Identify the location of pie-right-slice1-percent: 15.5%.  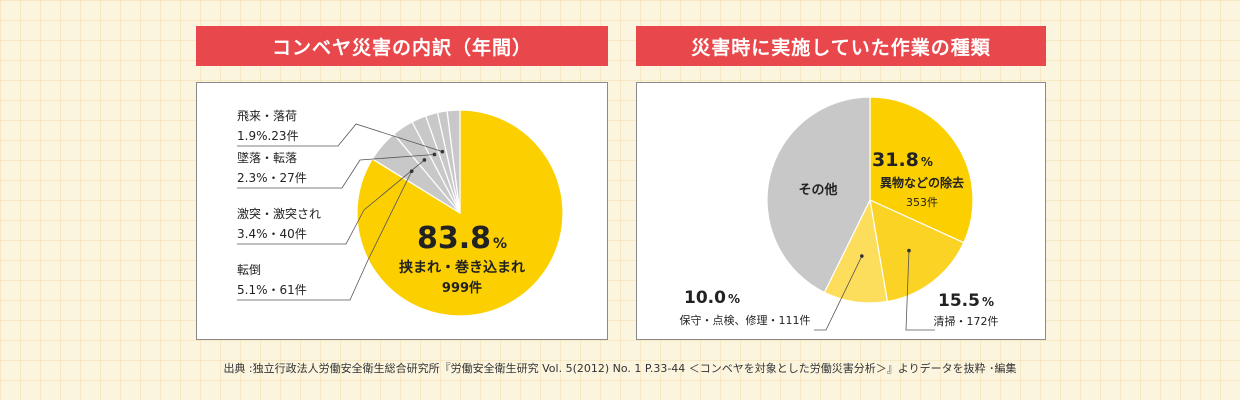
(966, 301).